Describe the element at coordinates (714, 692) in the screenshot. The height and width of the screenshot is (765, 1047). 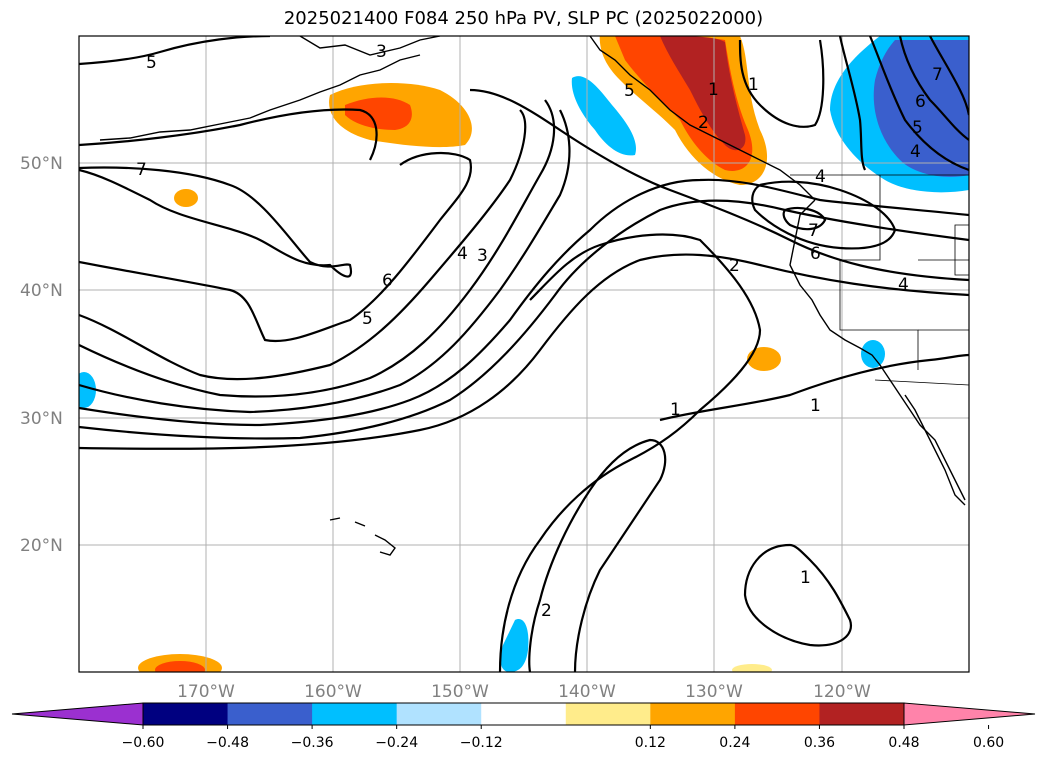
I see `lon-label: 130°W` at that location.